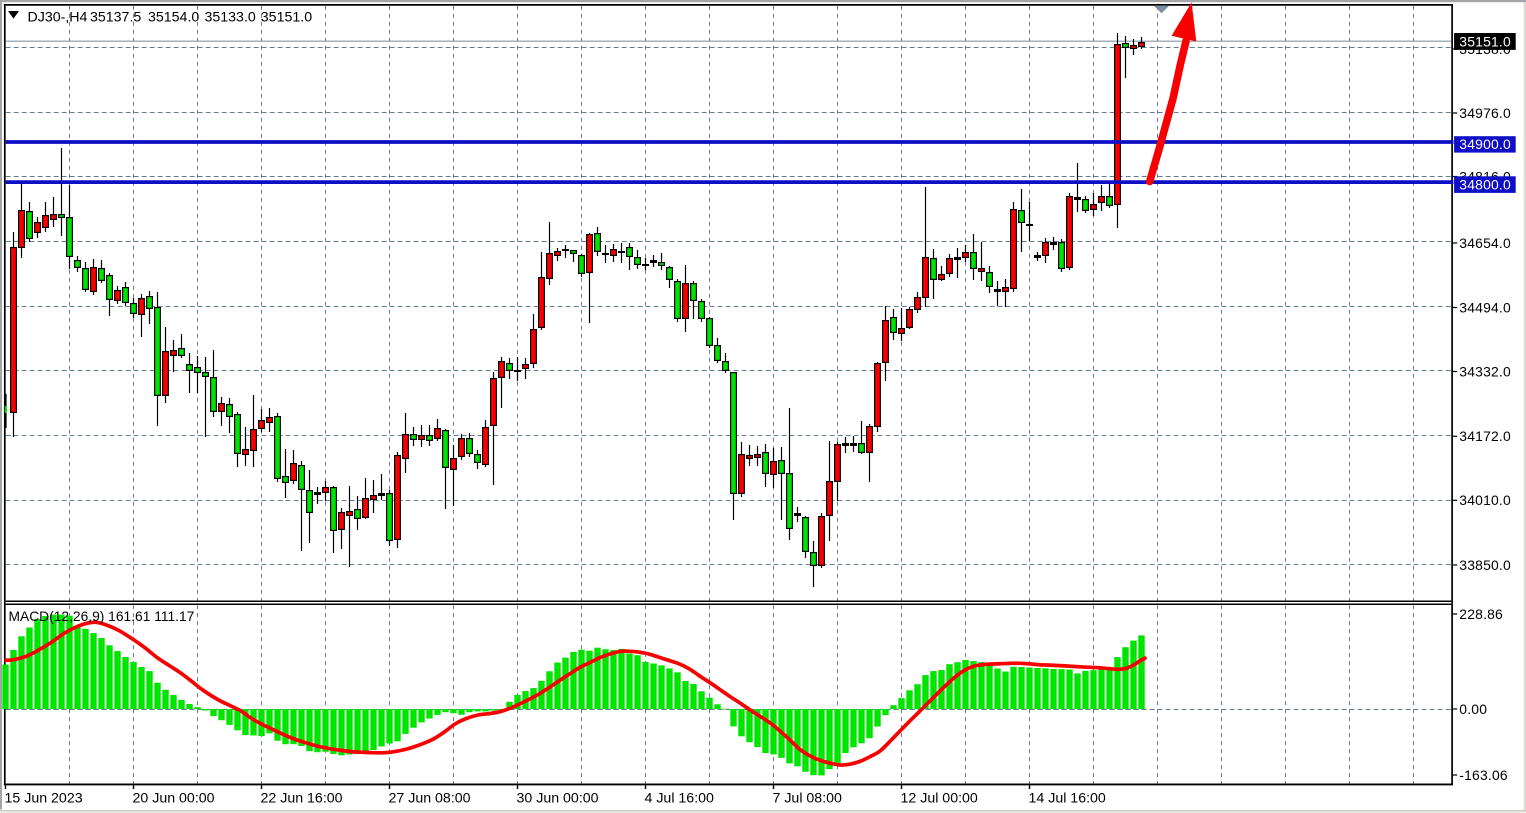 This screenshot has width=1526, height=813. What do you see at coordinates (102, 616) in the screenshot?
I see `svg-text: MACD(12,26,9) 161.61 111.17` at bounding box center [102, 616].